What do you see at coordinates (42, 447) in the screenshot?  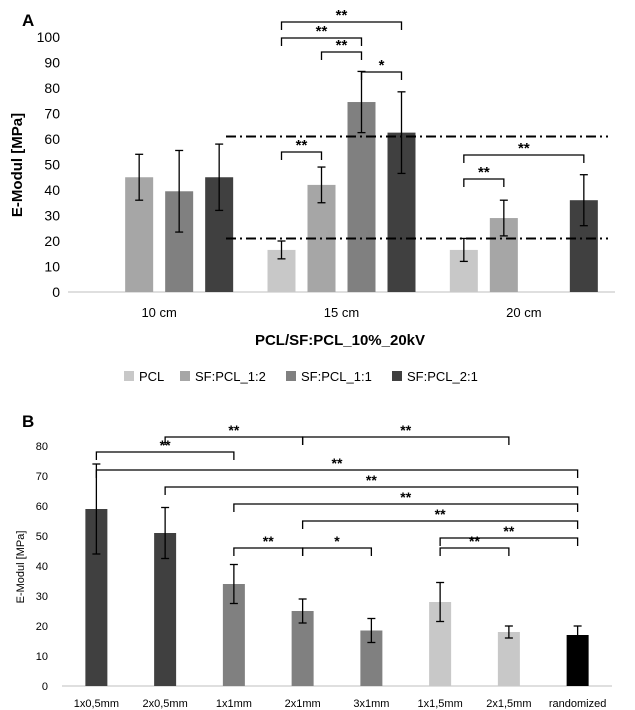 I see `panel-b-y-tick-label: 80` at bounding box center [42, 447].